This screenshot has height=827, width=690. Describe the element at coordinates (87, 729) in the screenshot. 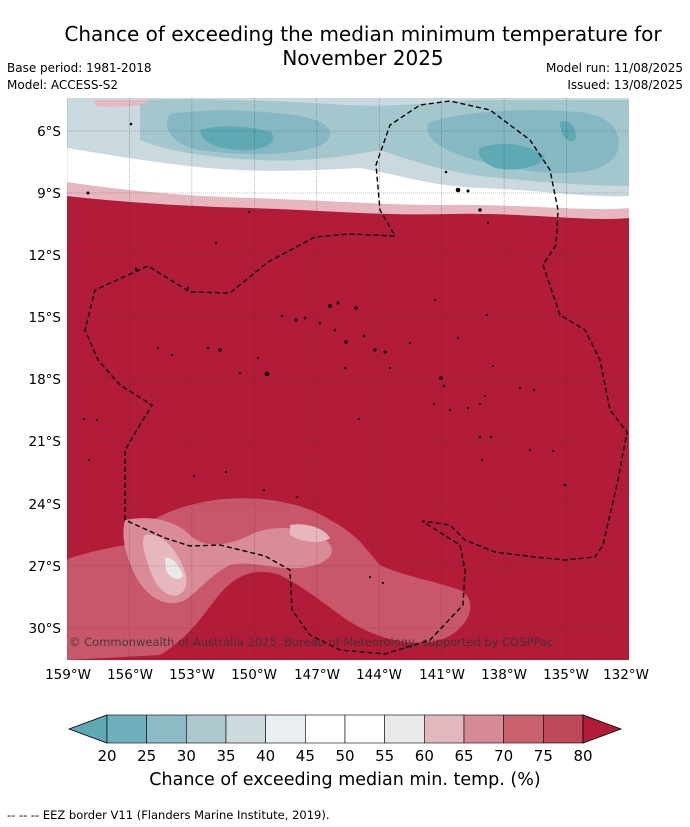

I see `colorbar-arrow-low` at that location.